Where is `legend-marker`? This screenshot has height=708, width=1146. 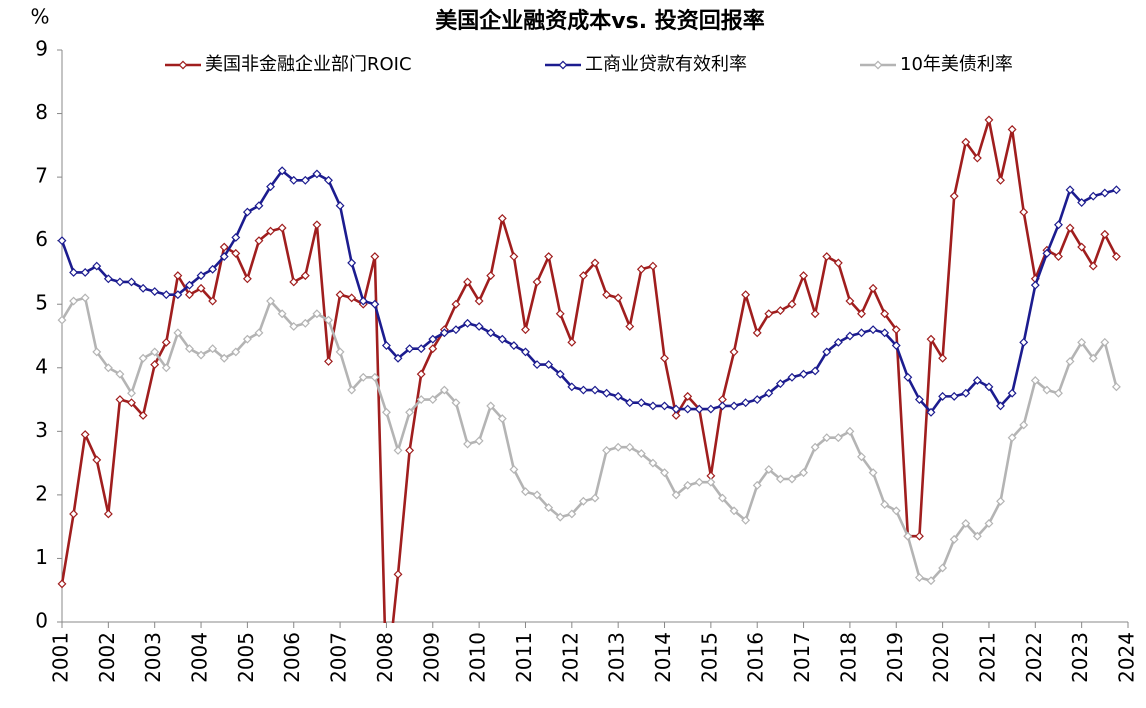
legend-marker is located at coordinates (563, 65).